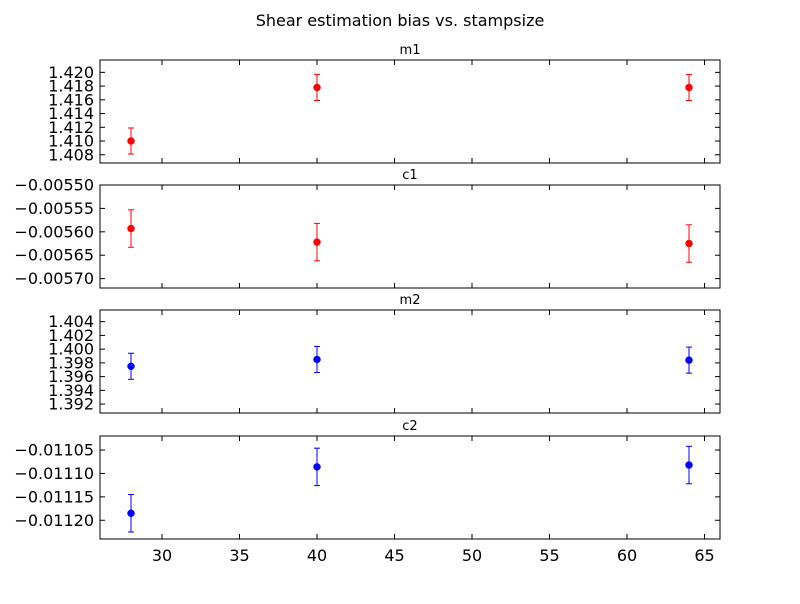  I want to click on x-tick-label: 40, so click(317, 555).